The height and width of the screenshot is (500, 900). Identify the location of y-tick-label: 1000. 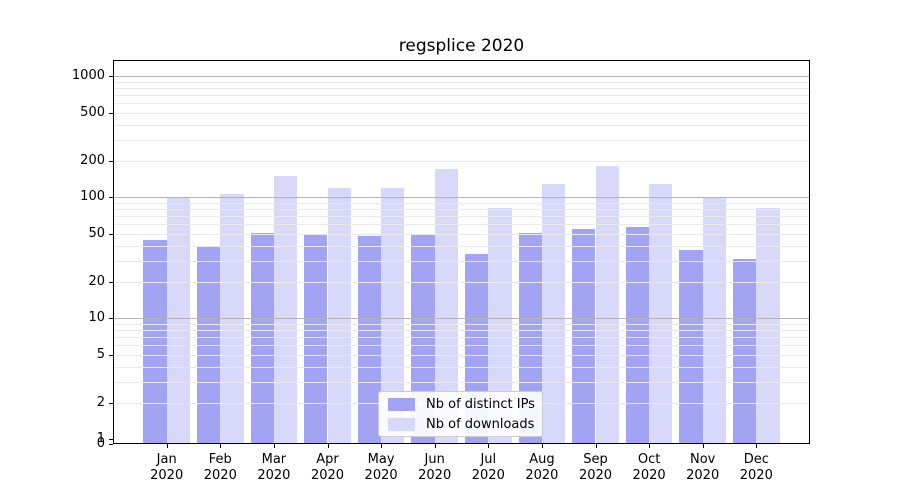
(88, 76).